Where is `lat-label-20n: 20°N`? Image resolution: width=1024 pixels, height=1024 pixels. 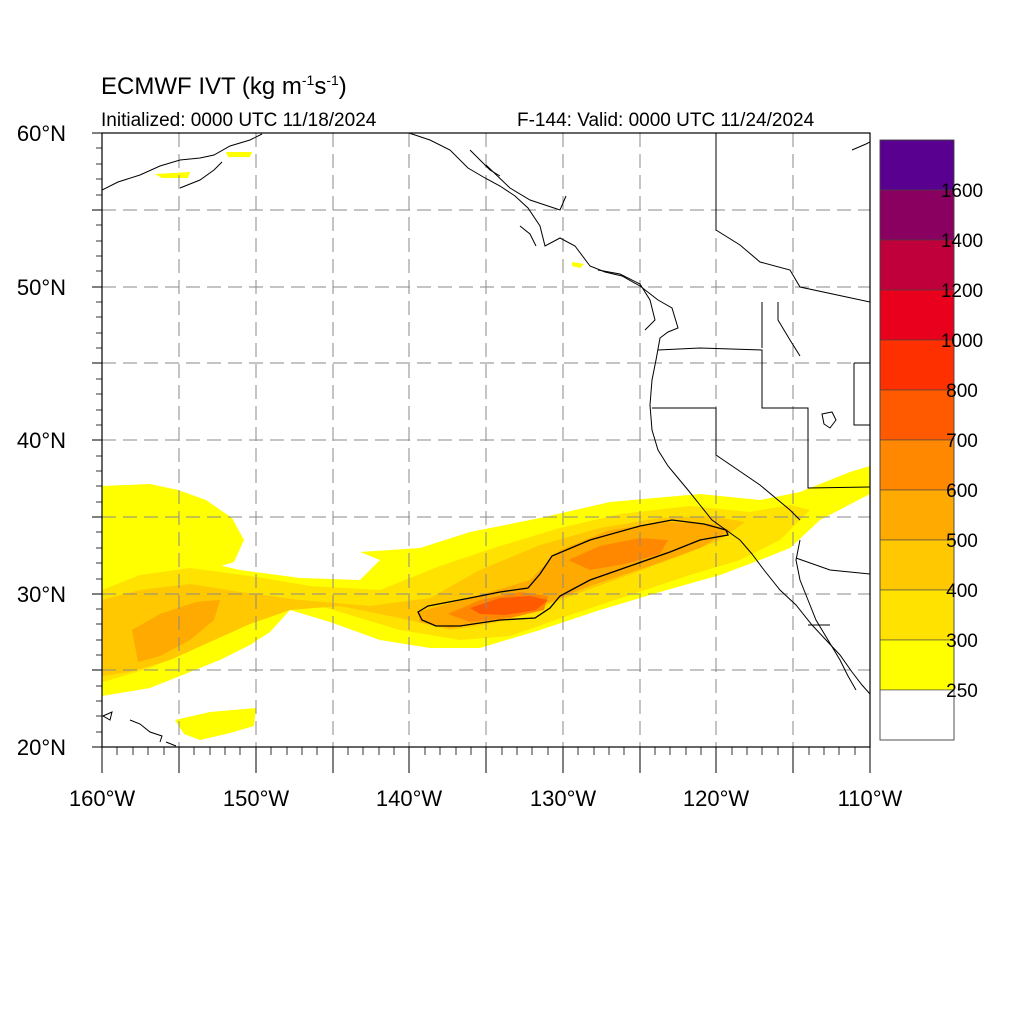
lat-label-20n: 20°N is located at coordinates (41, 747).